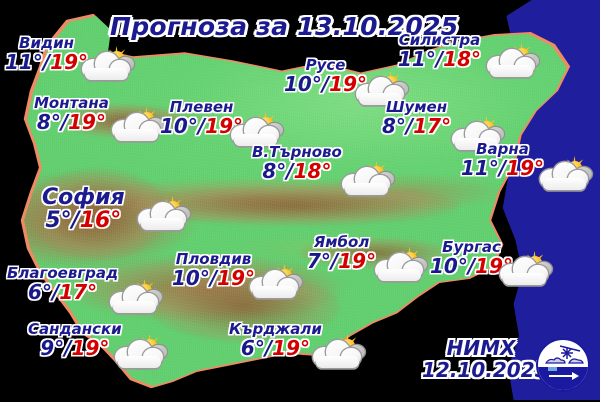  I want to click on city-forecast: Кърджали 6°/19°, so click(275, 340).